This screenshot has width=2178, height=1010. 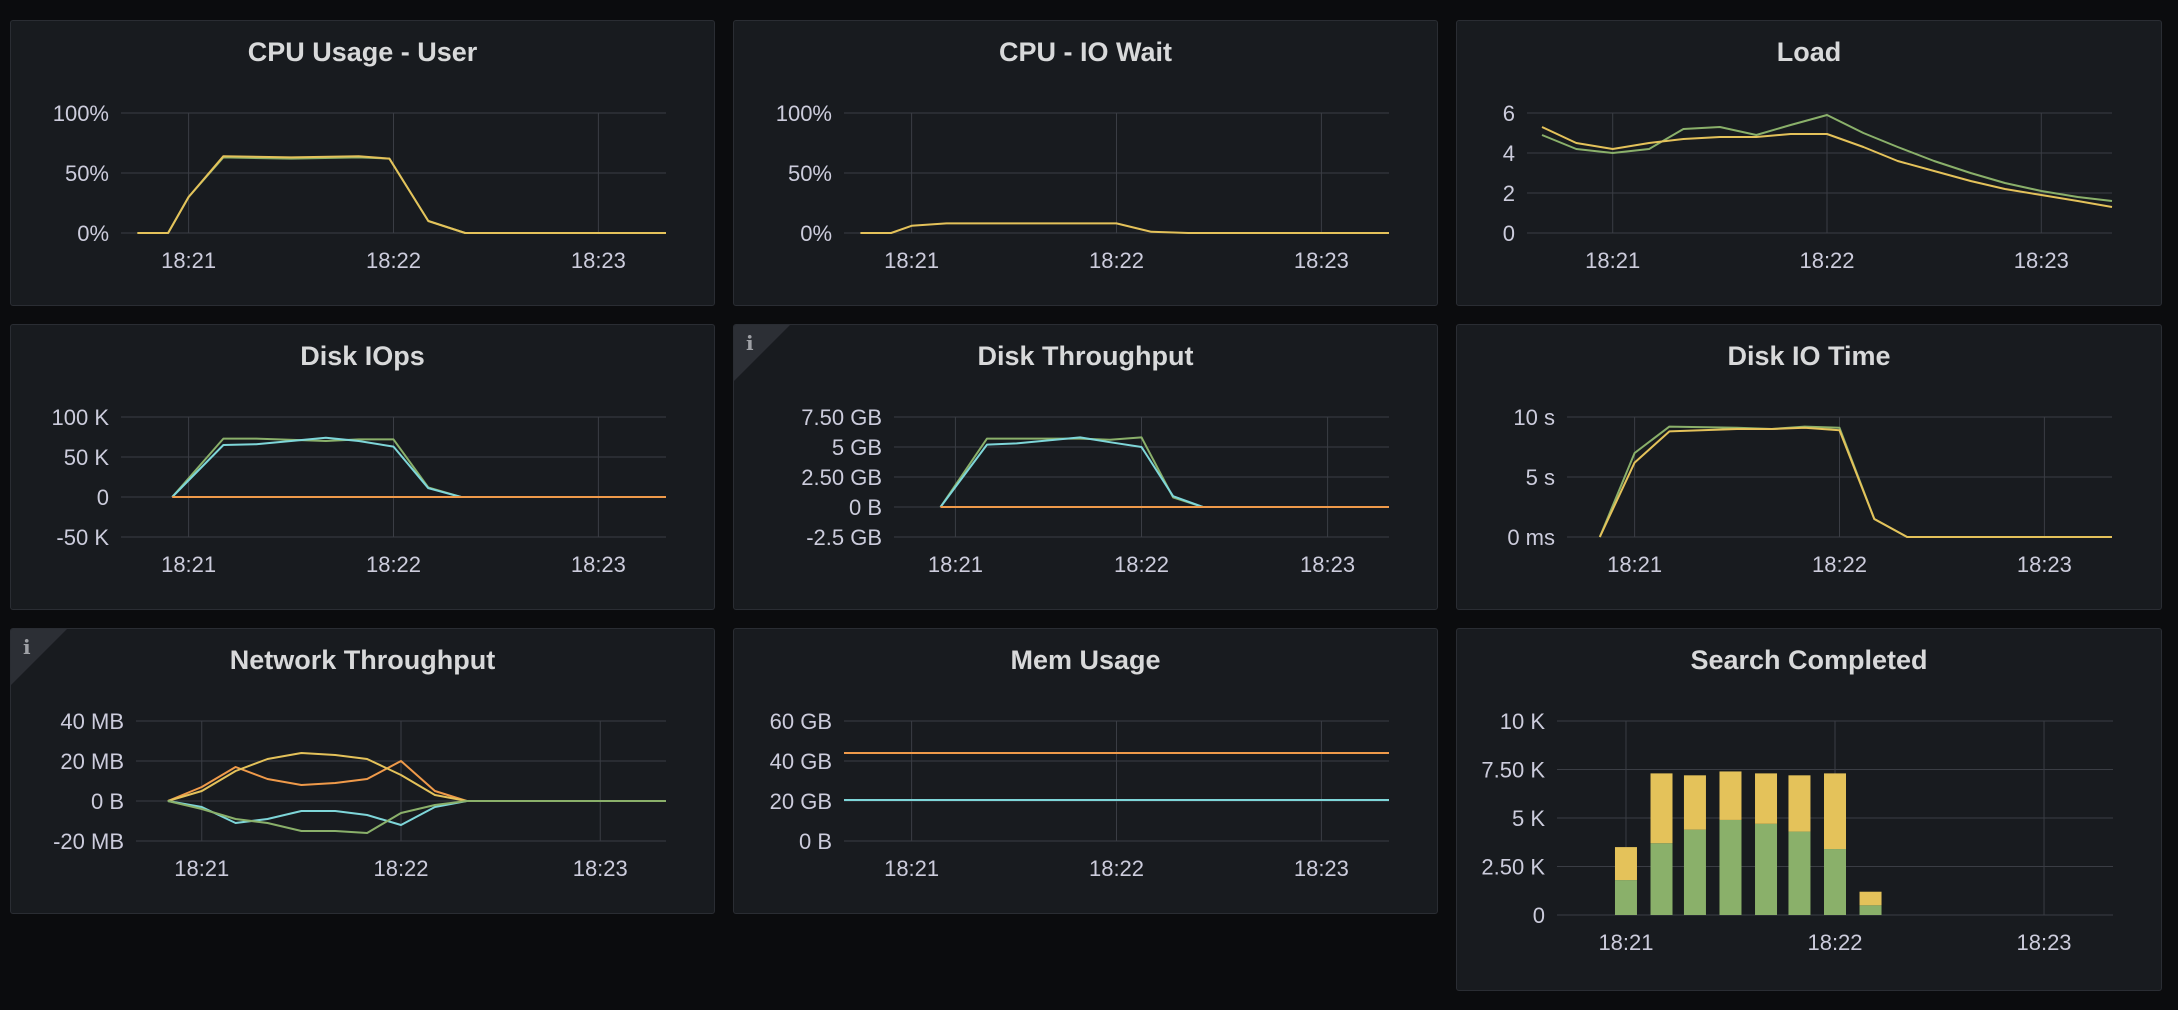 What do you see at coordinates (1809, 52) in the screenshot?
I see `panel-title: Load` at bounding box center [1809, 52].